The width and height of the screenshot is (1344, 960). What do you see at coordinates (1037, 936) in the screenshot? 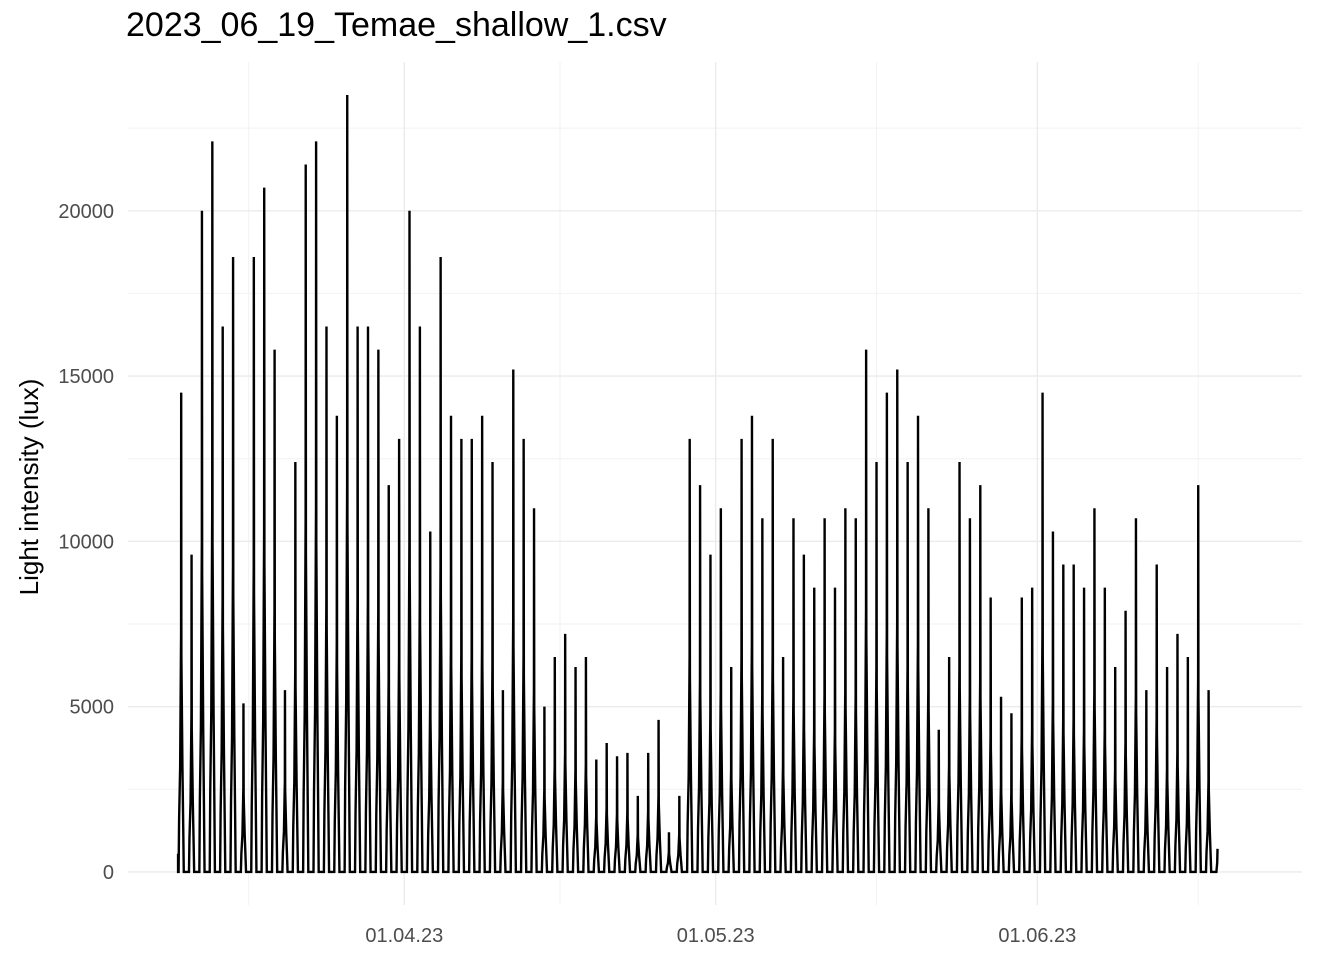
I see `x-tick-label: 01.06.23` at bounding box center [1037, 936].